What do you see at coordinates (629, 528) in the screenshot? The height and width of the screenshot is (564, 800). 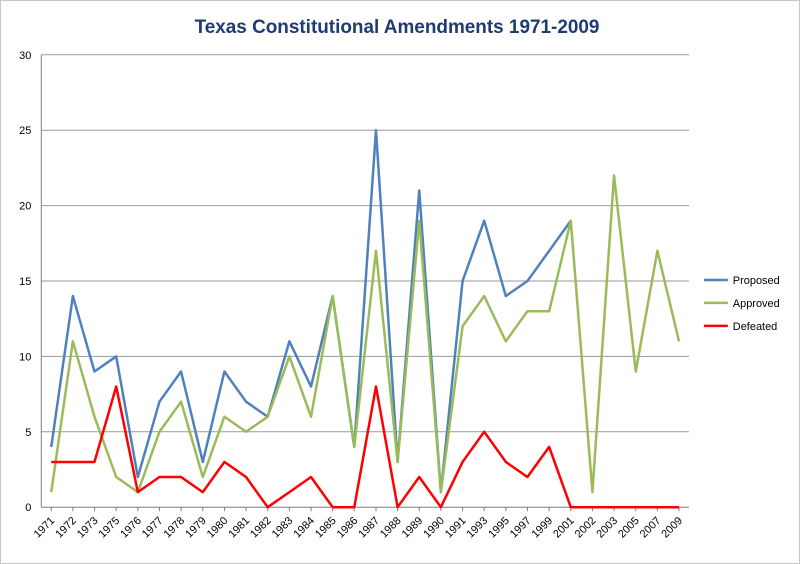 I see `x-tick-label: 2005` at bounding box center [629, 528].